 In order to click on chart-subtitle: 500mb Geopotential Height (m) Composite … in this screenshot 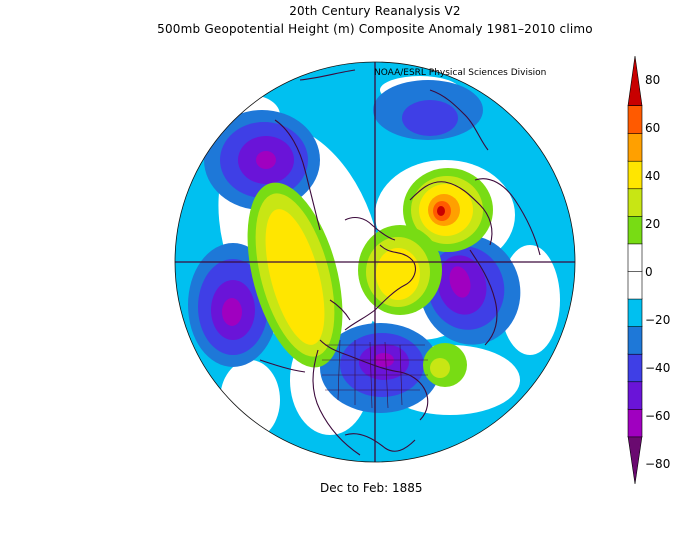, I will do `click(375, 29)`.